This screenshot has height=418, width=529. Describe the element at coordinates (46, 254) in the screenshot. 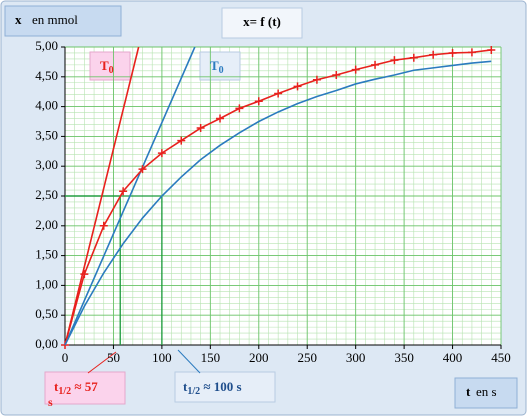

I see `y-tick-label: 1,50` at that location.